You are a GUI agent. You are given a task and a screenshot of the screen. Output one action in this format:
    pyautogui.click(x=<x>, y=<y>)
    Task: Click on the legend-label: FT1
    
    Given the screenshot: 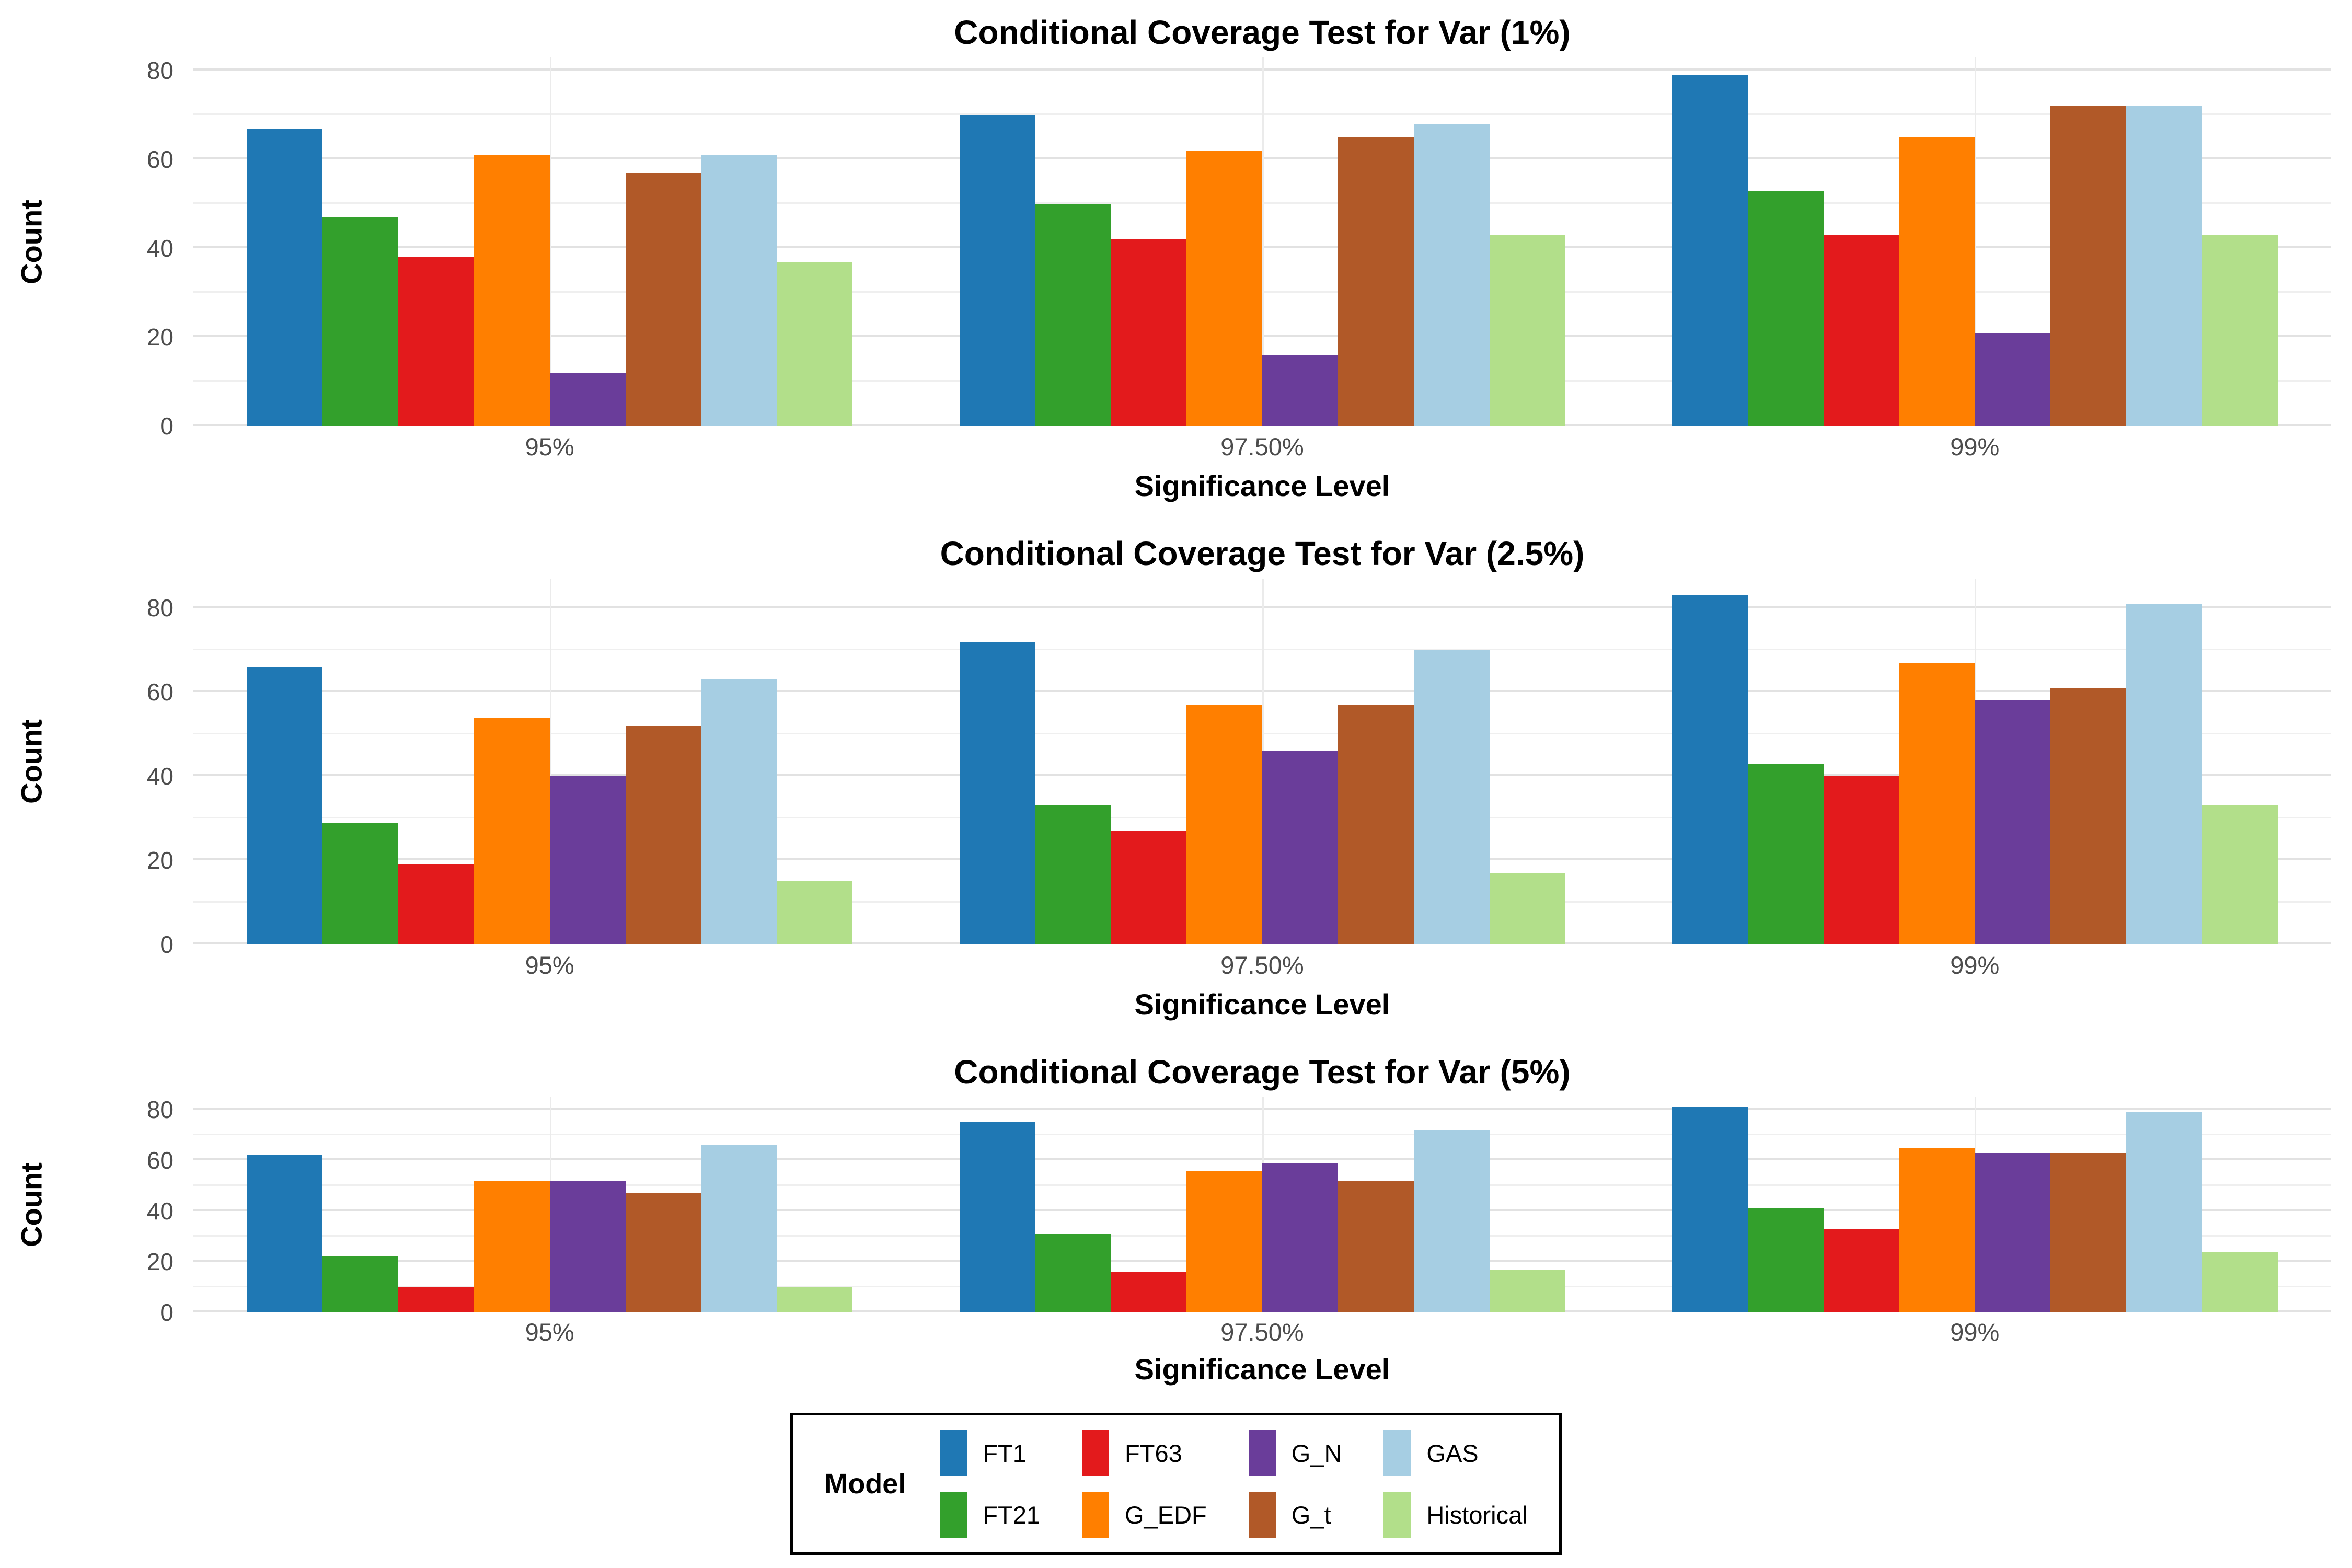 What is the action you would take?
    pyautogui.click(x=1005, y=1453)
    